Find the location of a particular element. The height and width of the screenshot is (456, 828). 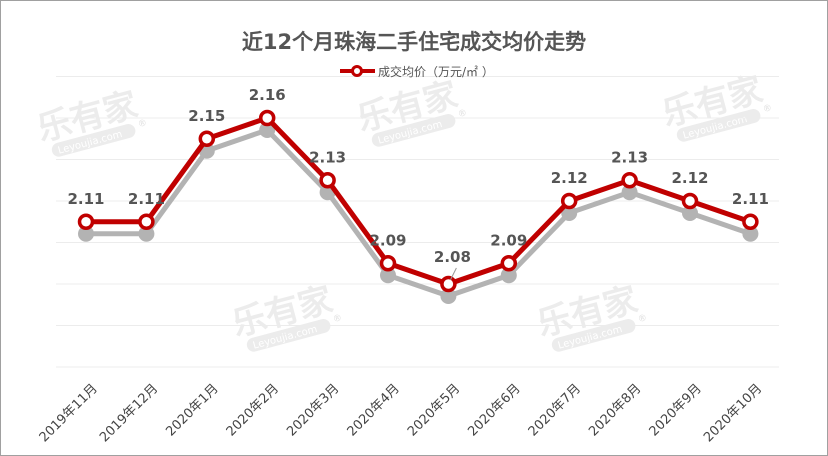

chart-title: 近12个月珠海二手住宅成交均价走势 is located at coordinates (414, 42).